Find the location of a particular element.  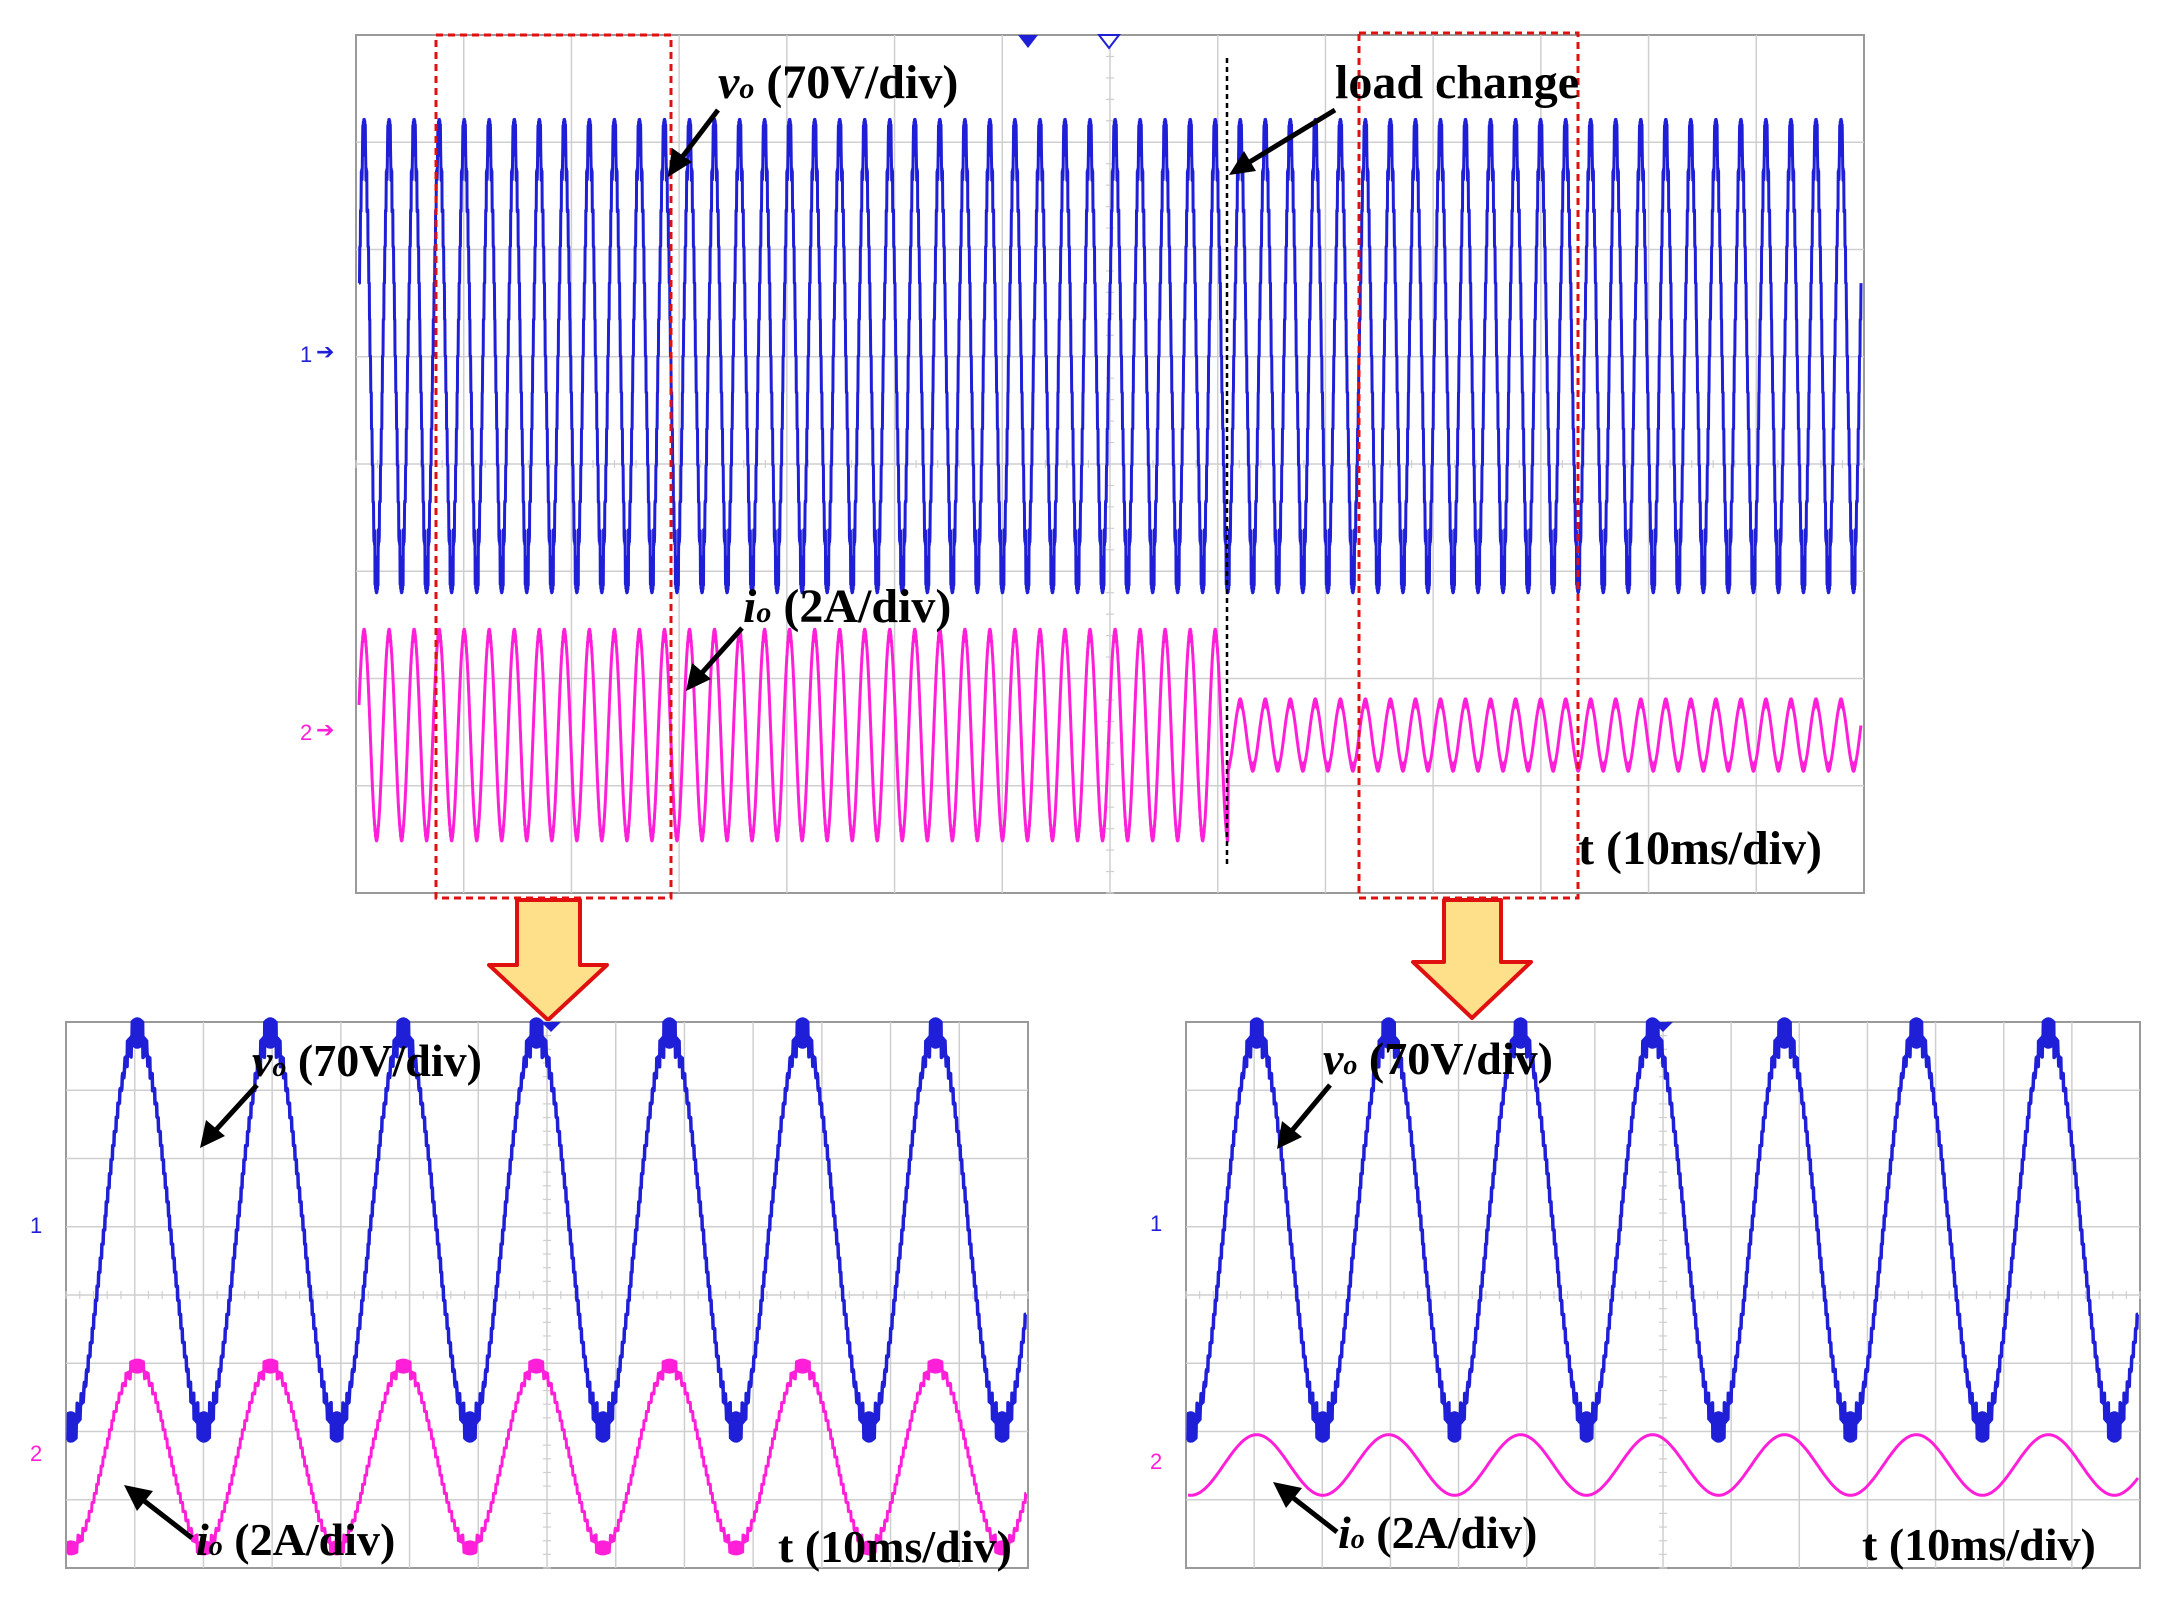

zoom-left-ch1-marker: 1 is located at coordinates (36, 1225).